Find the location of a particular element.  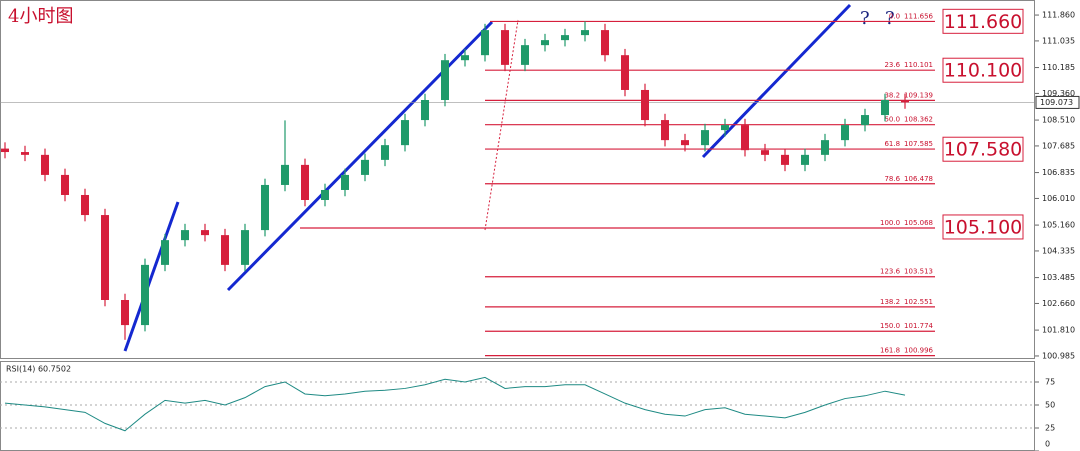

y-tick-label: 101.810 is located at coordinates (1058, 330).